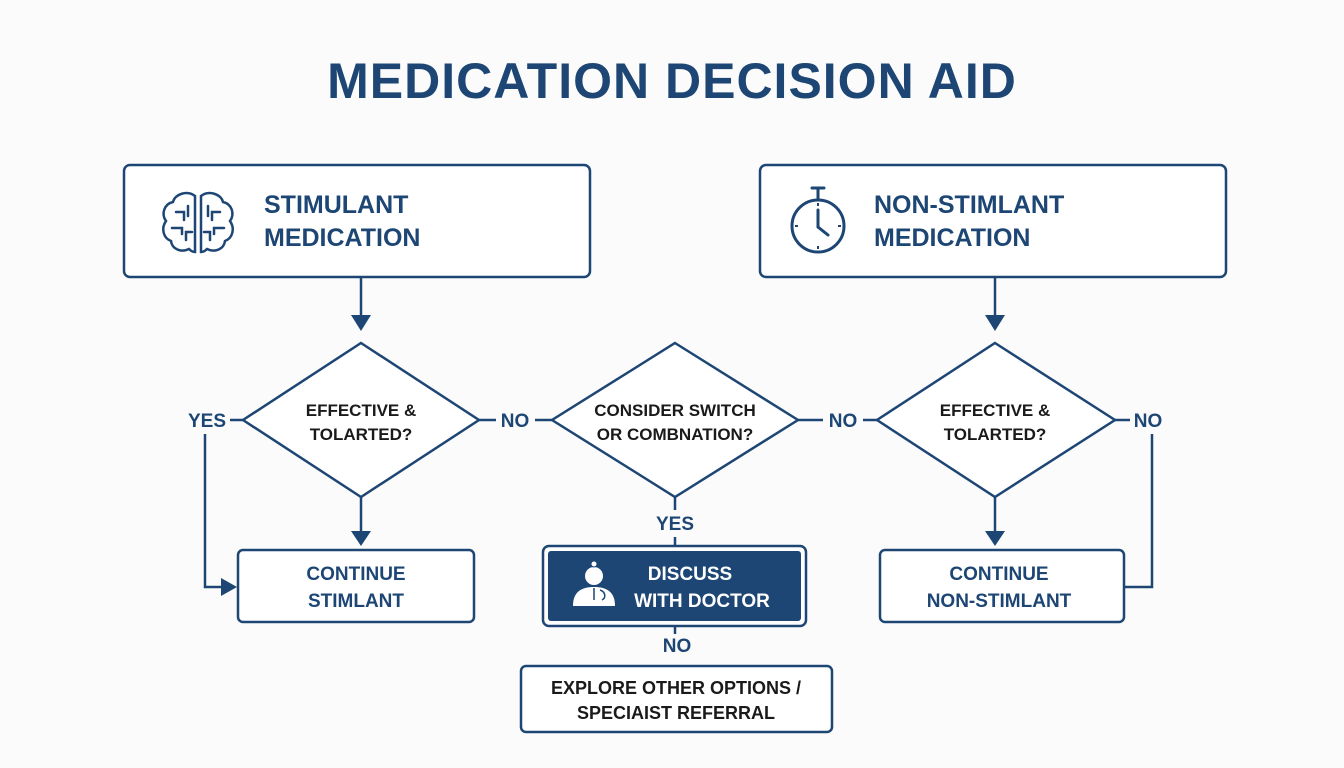  Describe the element at coordinates (336, 205) in the screenshot. I see `stimulant-title-line1: STIMULANT` at that location.